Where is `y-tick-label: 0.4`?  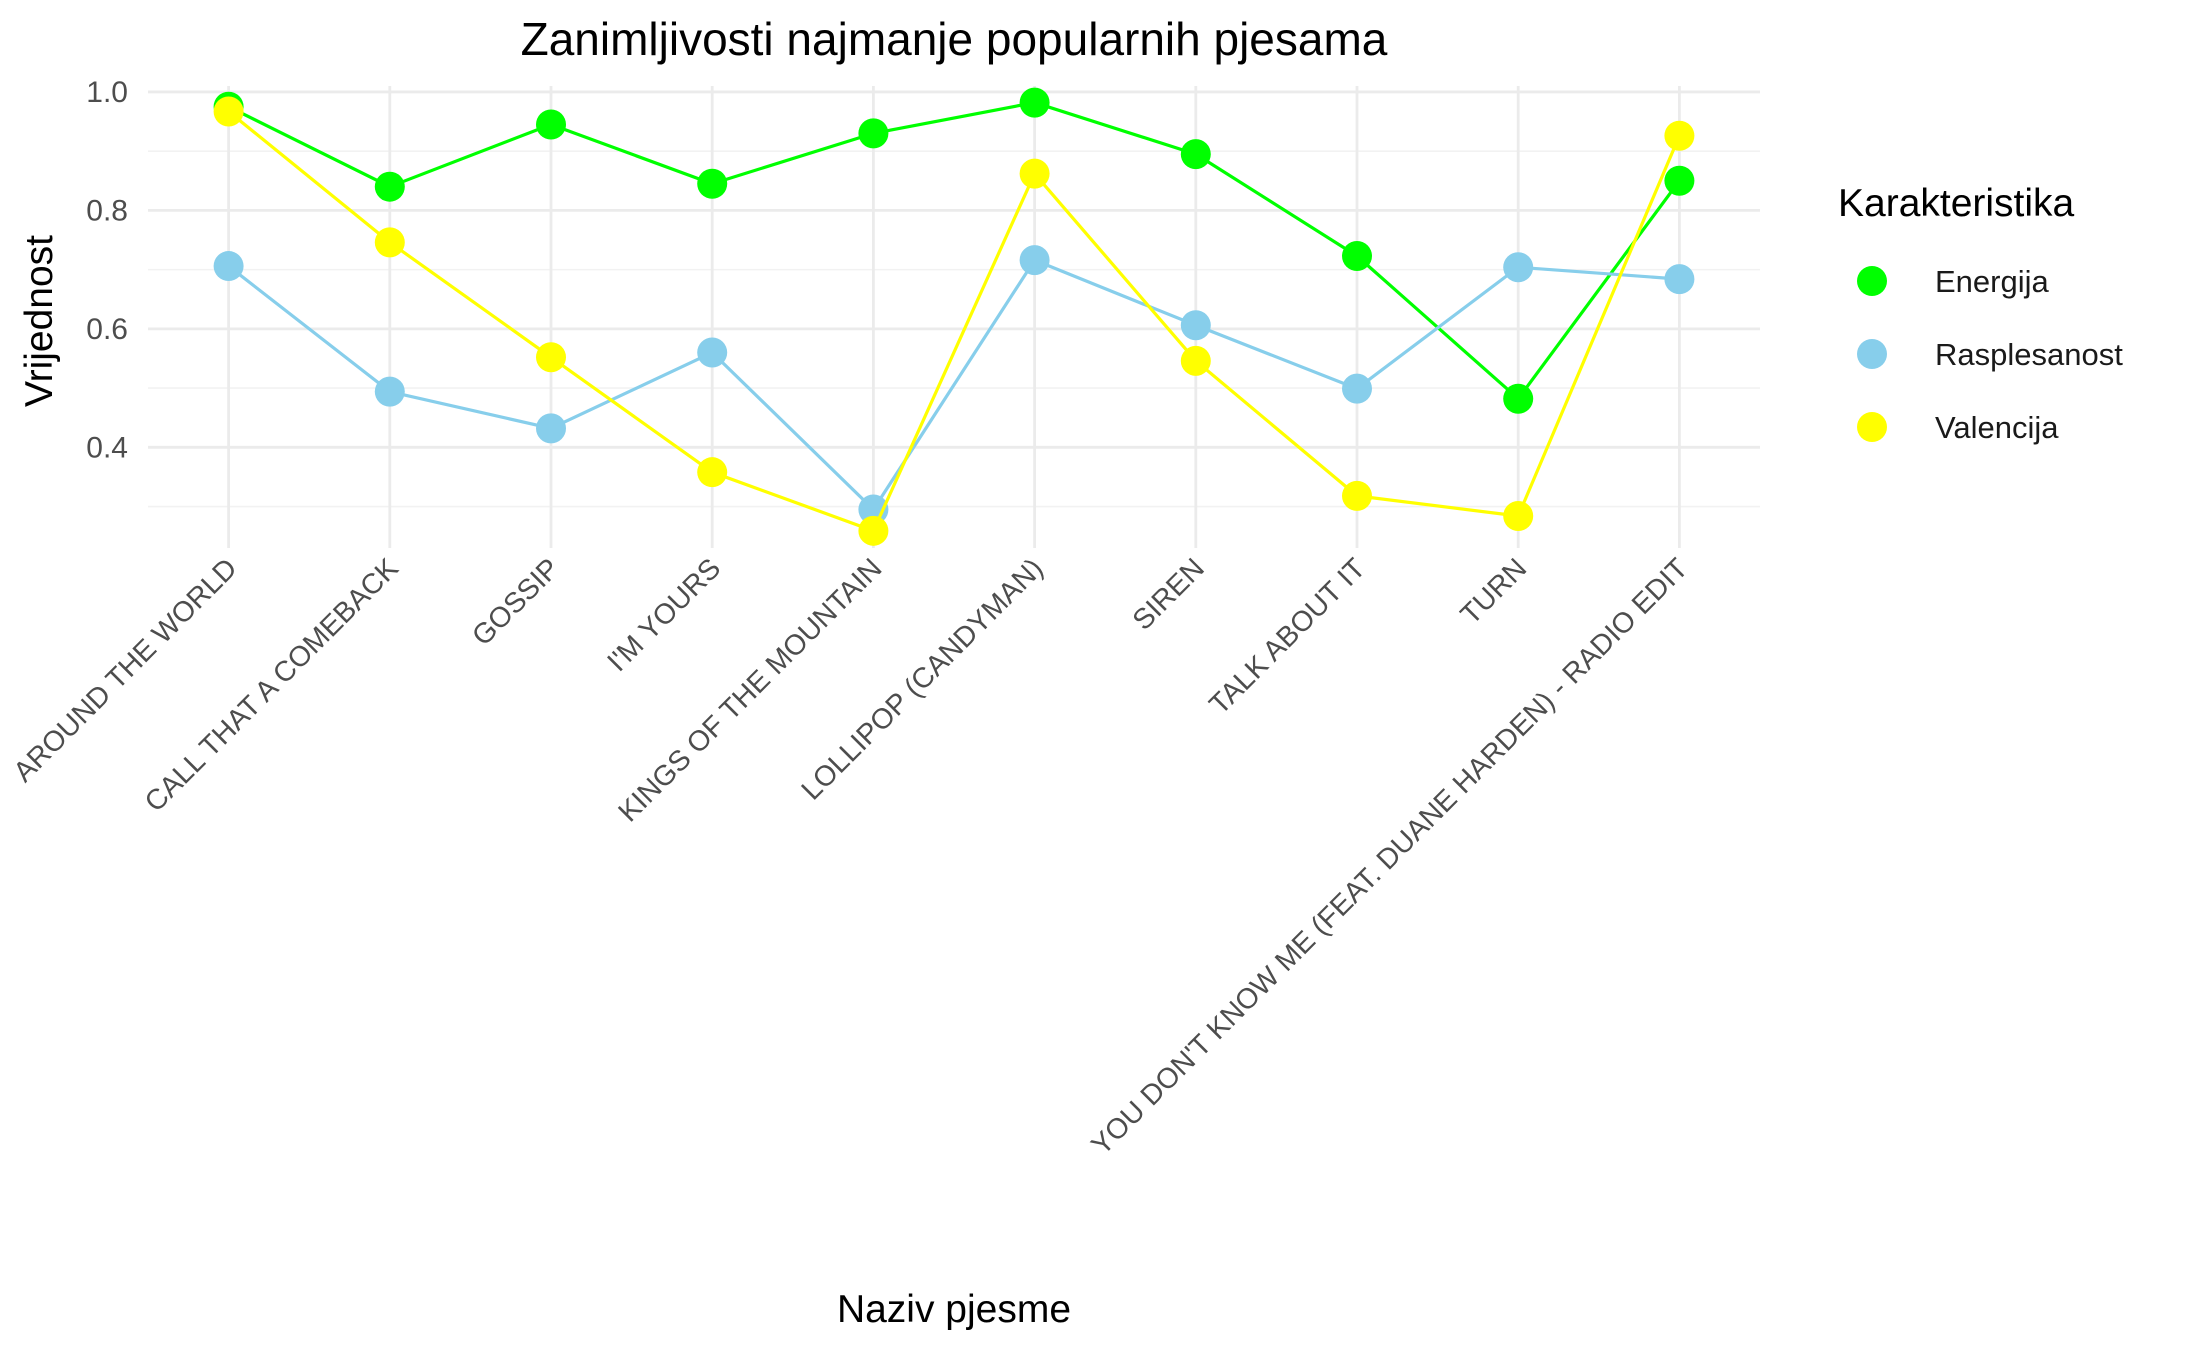
y-tick-label: 0.4 is located at coordinates (107, 447).